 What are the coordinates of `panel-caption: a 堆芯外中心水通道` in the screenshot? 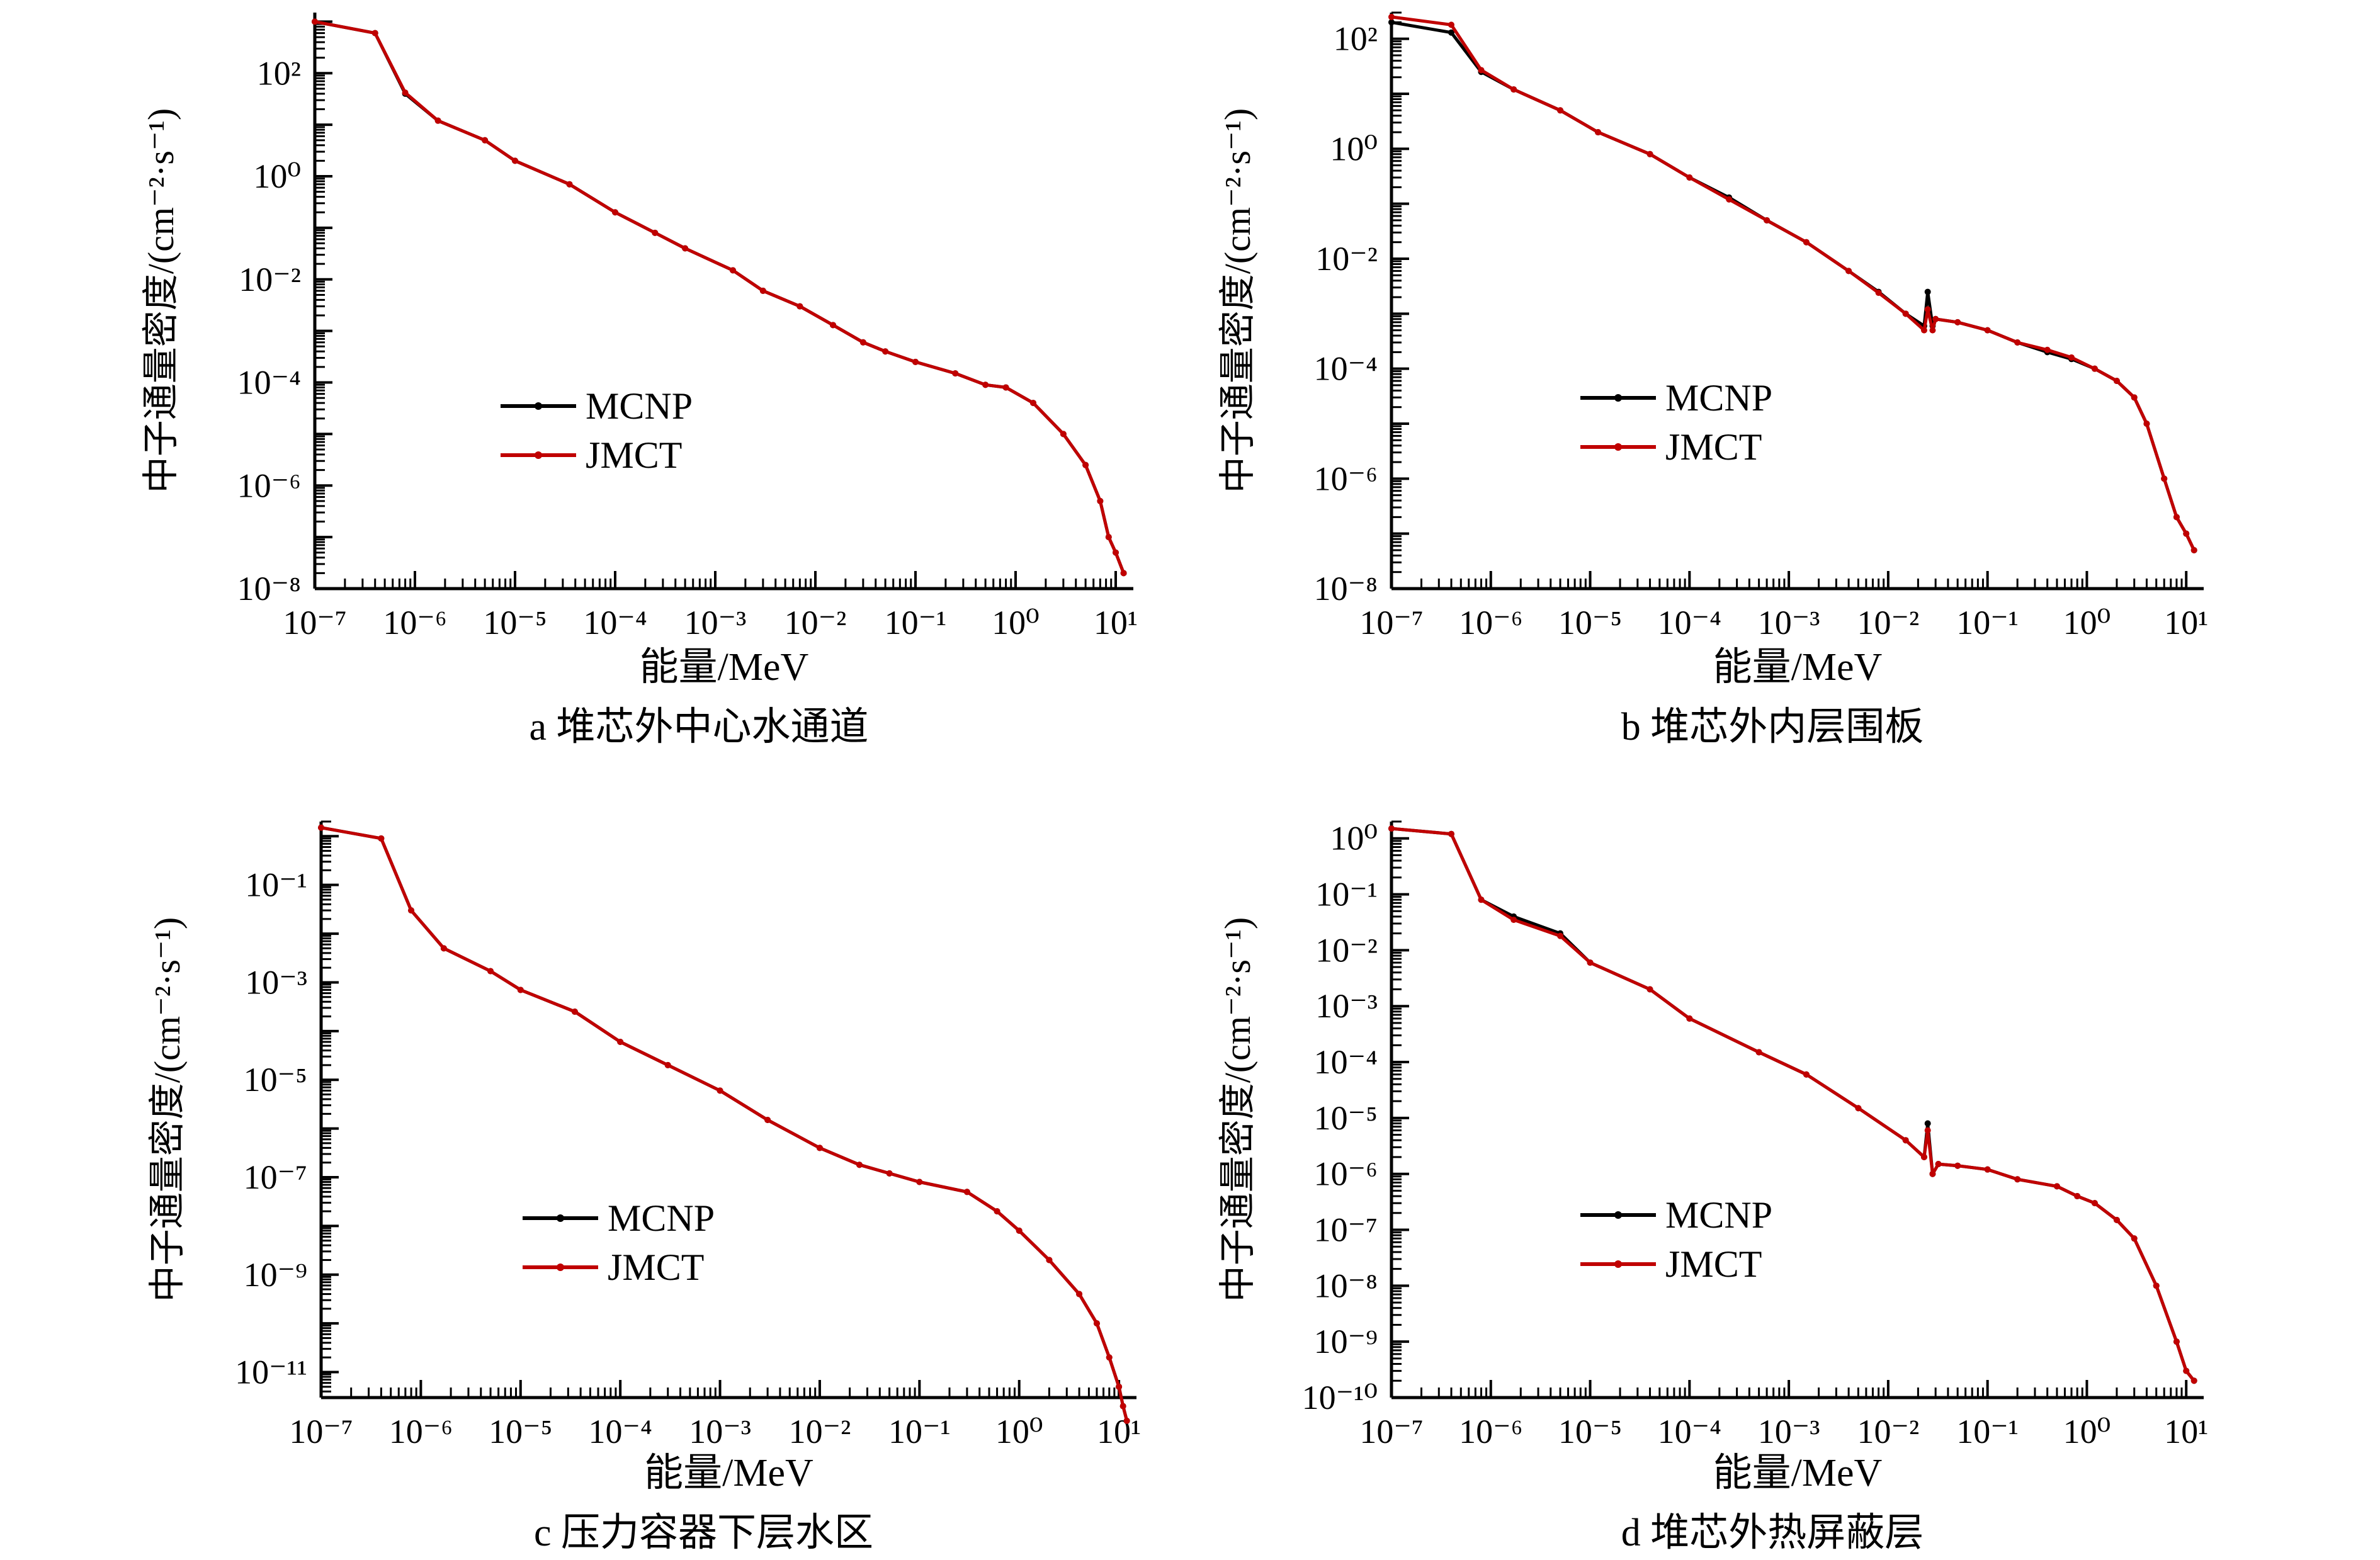 It's located at (698, 727).